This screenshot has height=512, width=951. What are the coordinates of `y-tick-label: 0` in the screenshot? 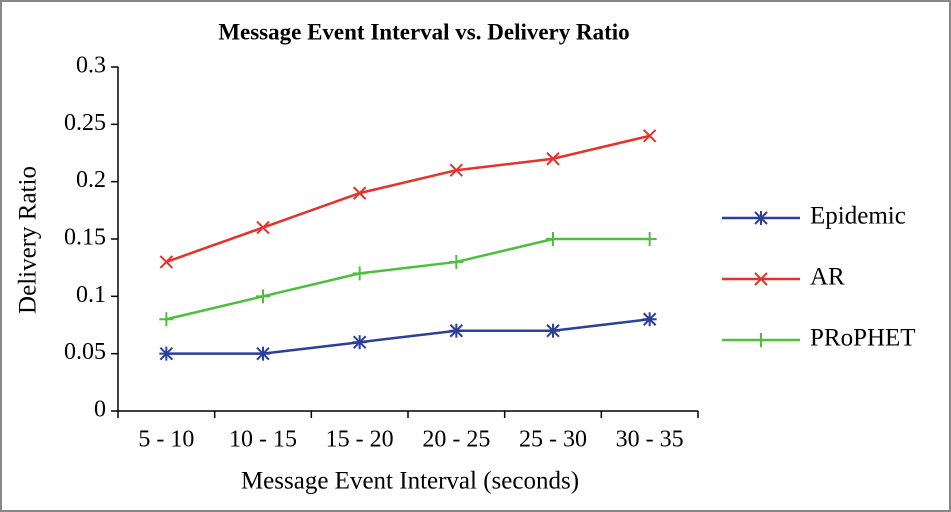 It's located at (100, 410).